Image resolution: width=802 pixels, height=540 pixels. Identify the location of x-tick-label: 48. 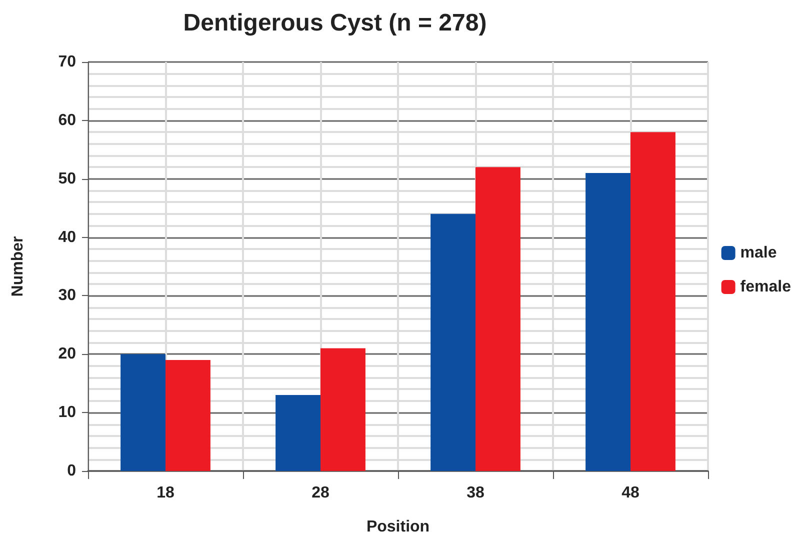
(631, 493).